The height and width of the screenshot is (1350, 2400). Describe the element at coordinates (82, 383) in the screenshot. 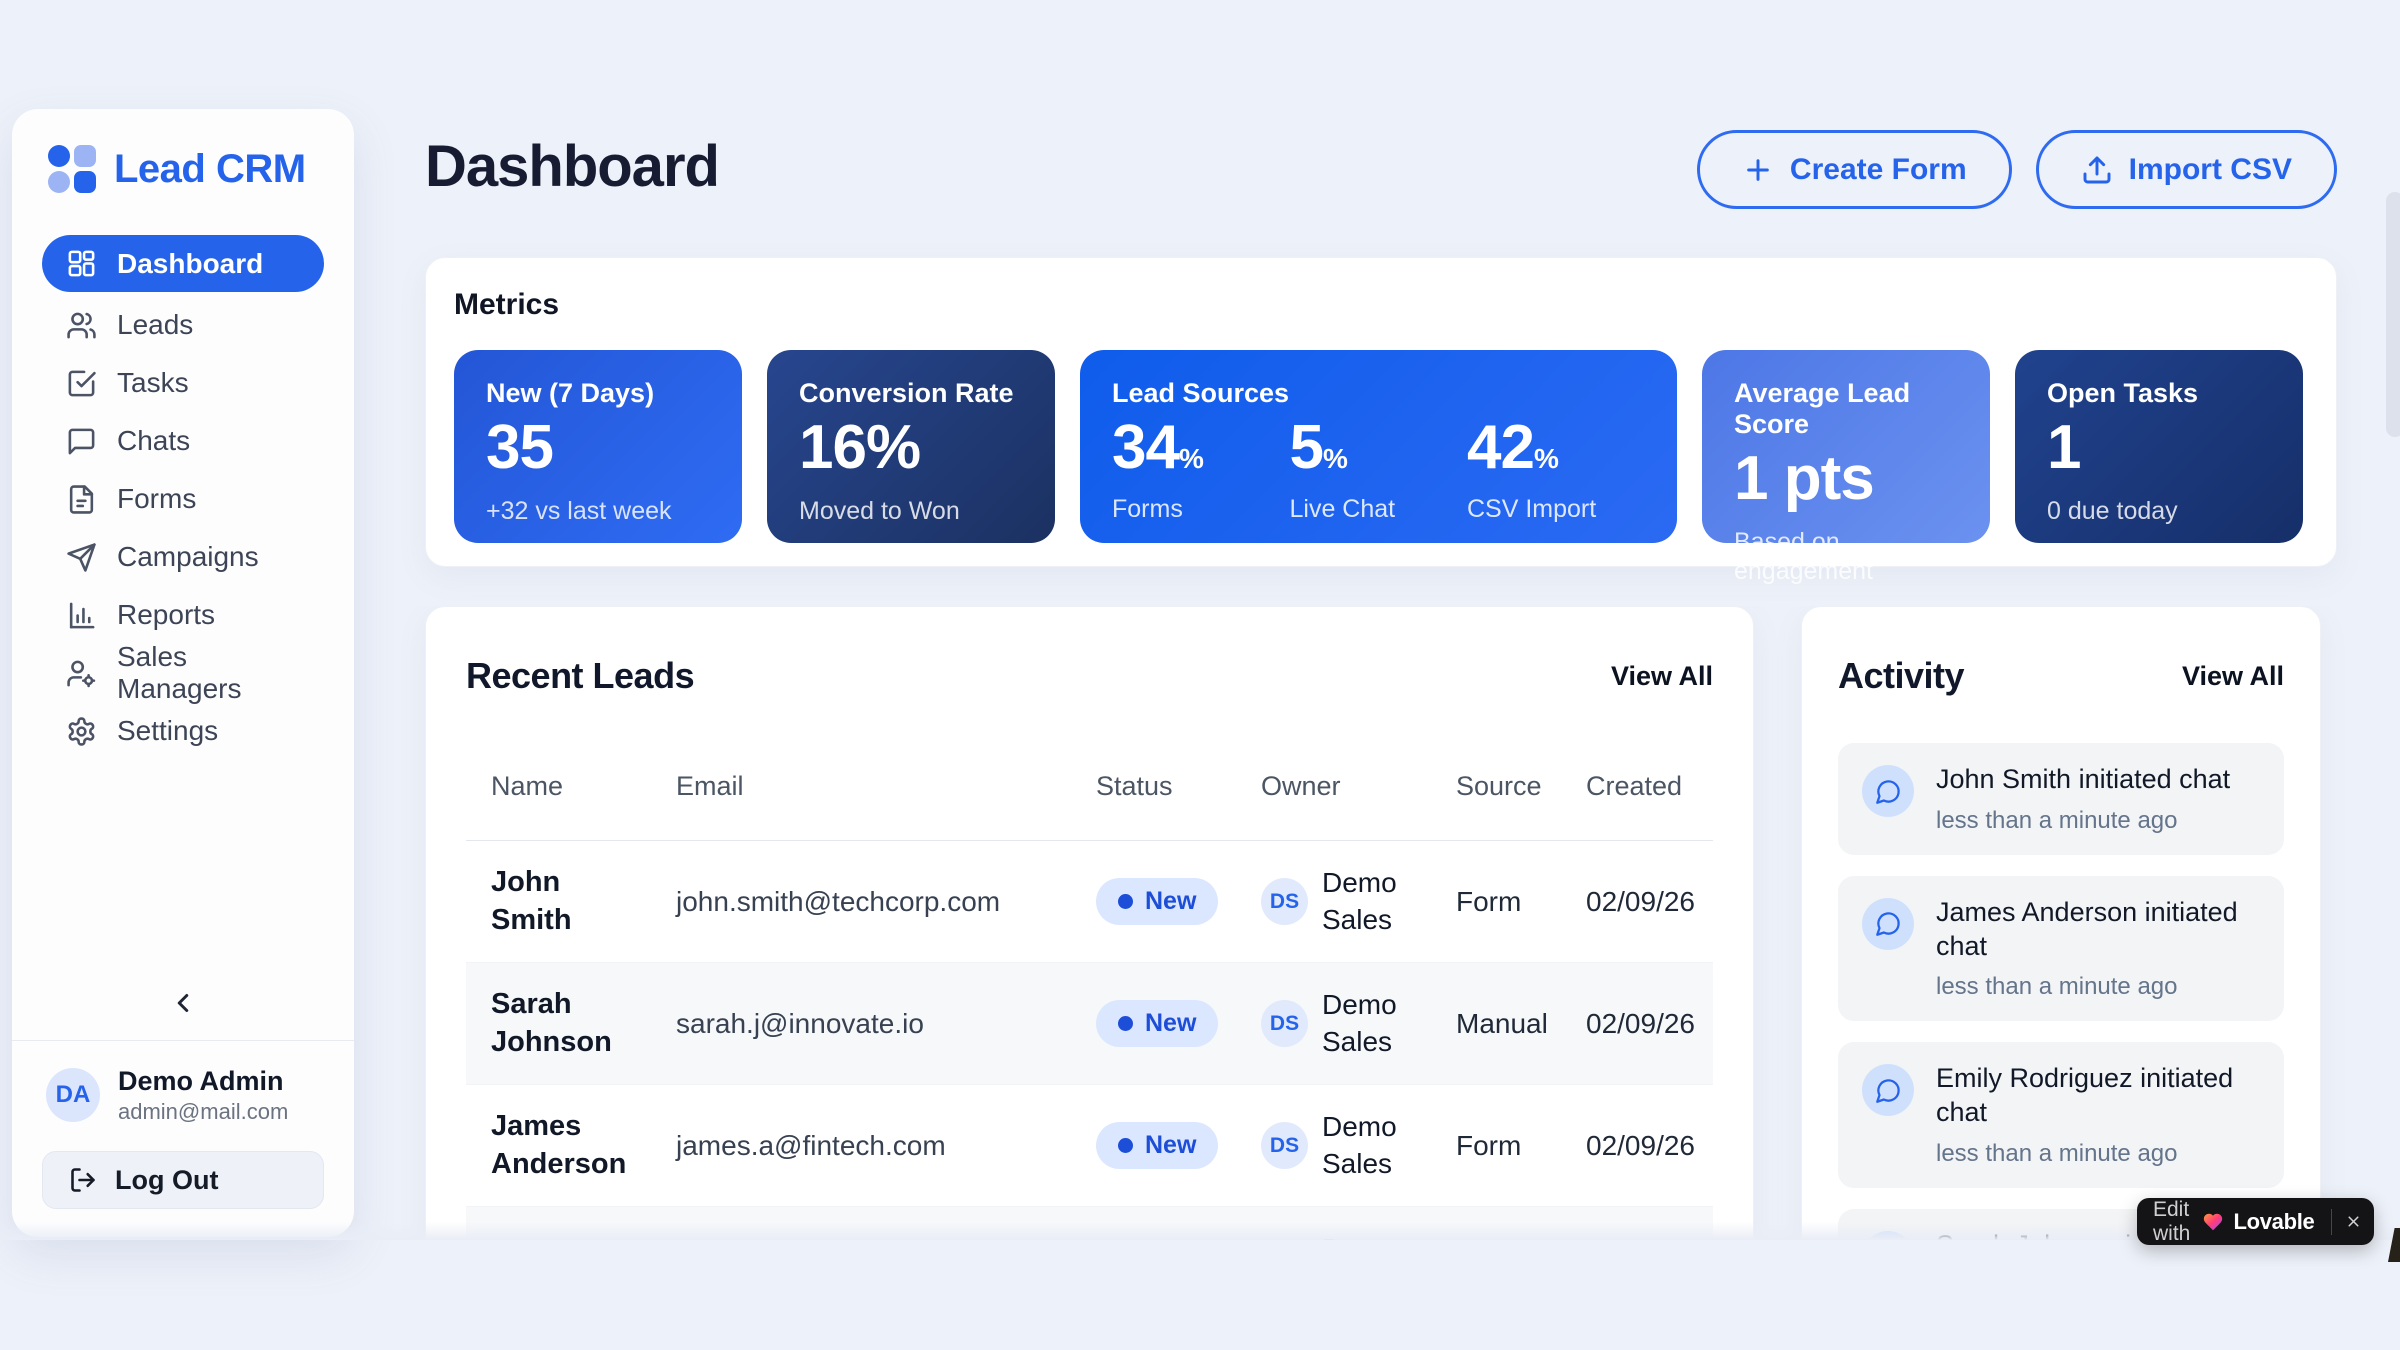

I see `check-square-icon` at that location.